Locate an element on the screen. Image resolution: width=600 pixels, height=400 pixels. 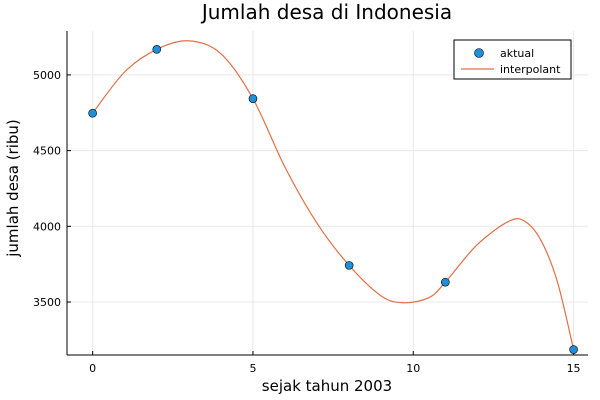
chart-title: Jumlah desa di Indonesia is located at coordinates (326, 12).